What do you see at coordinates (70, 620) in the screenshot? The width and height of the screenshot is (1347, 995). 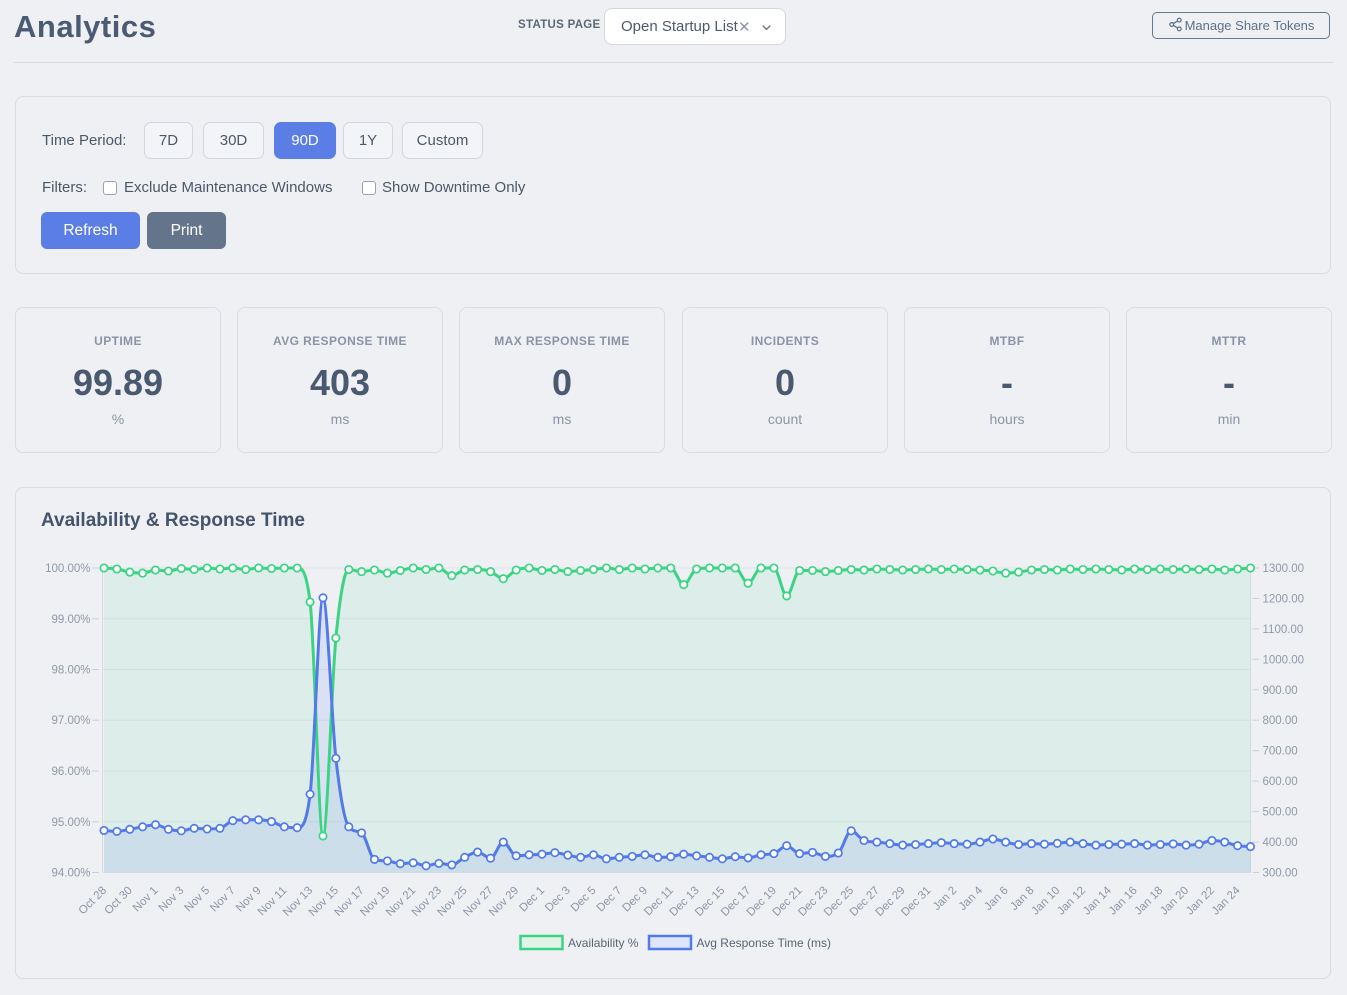 I see `svg-text: 99.00%` at bounding box center [70, 620].